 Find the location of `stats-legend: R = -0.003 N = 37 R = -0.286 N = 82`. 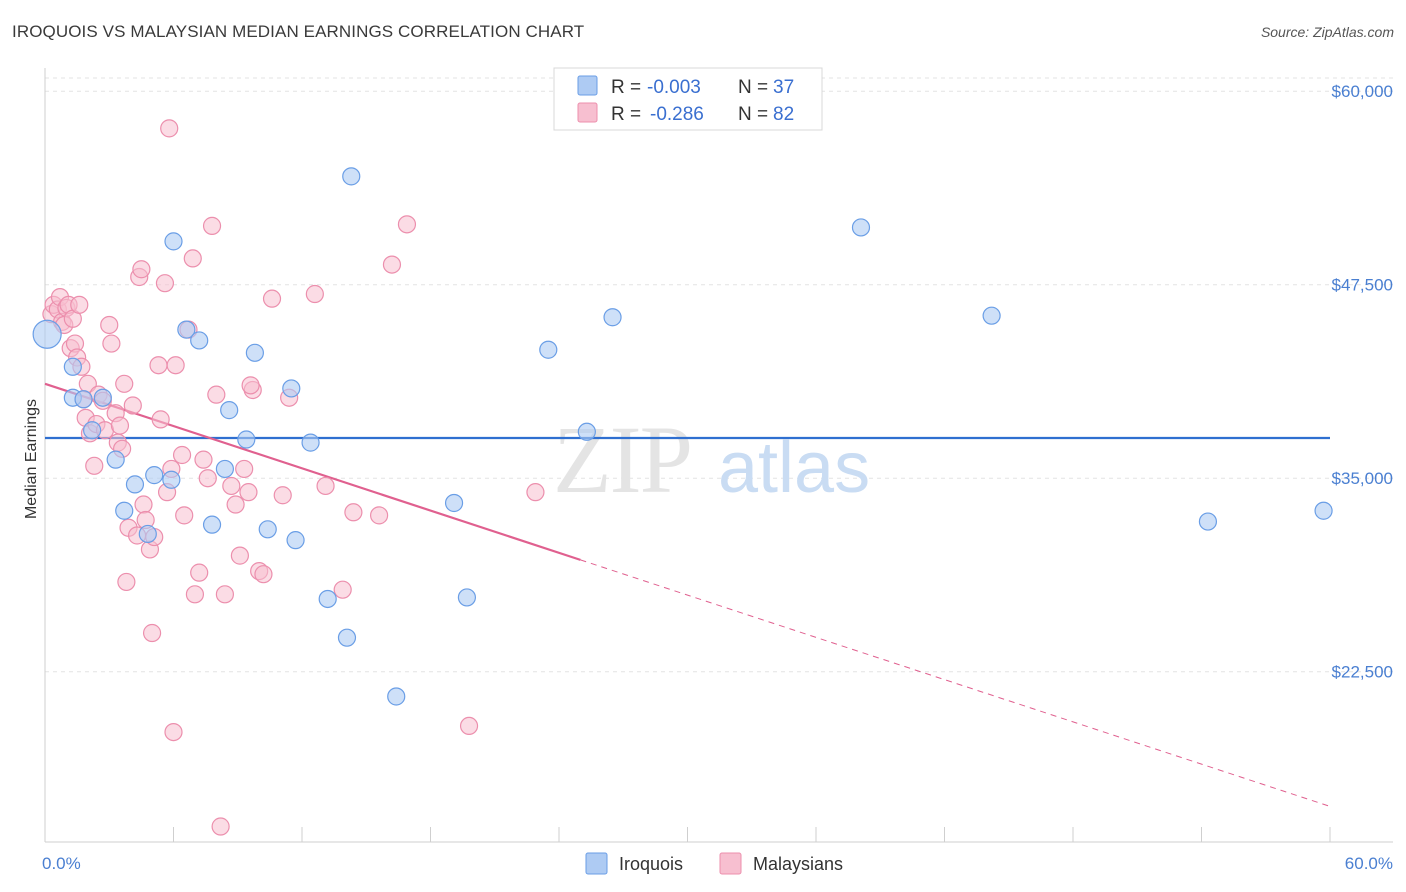

stats-legend: R = -0.003 N = 37 R = -0.286 N = 82 is located at coordinates (688, 99).